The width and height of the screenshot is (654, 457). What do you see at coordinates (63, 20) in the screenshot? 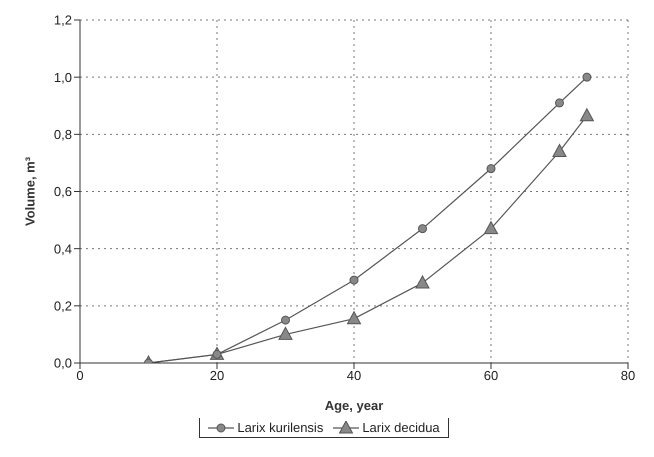
I see `y-tick-label: 1,2` at bounding box center [63, 20].